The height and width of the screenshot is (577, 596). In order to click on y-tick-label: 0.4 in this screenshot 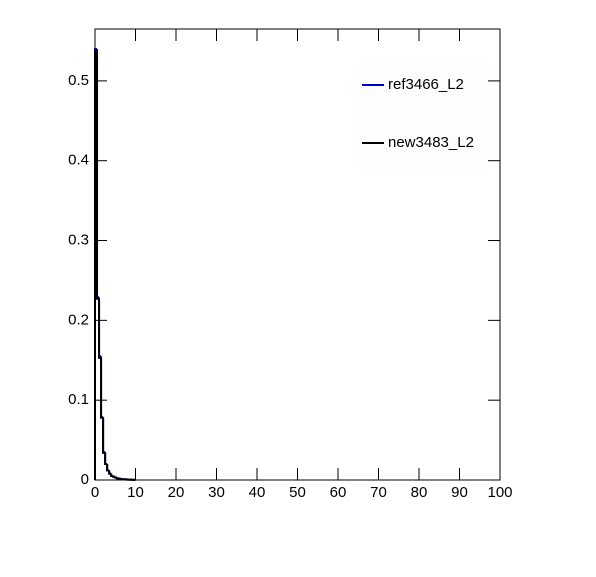, I will do `click(78, 160)`.